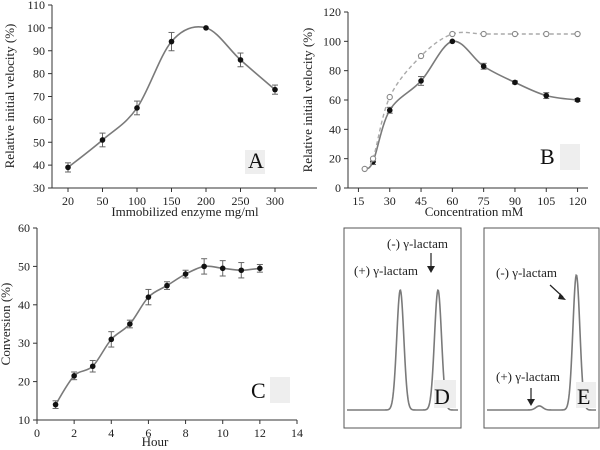 Image resolution: width=600 pixels, height=450 pixels. I want to click on panel-e-trace, so click(541, 342).